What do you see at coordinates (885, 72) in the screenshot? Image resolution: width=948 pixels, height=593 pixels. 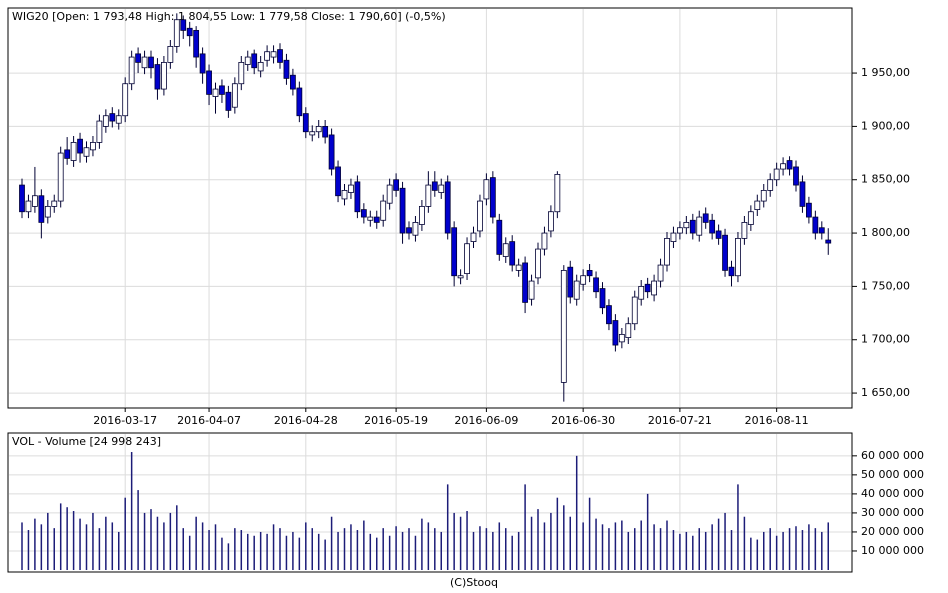 I see `y-tick-label: 1 950,00` at bounding box center [885, 72].